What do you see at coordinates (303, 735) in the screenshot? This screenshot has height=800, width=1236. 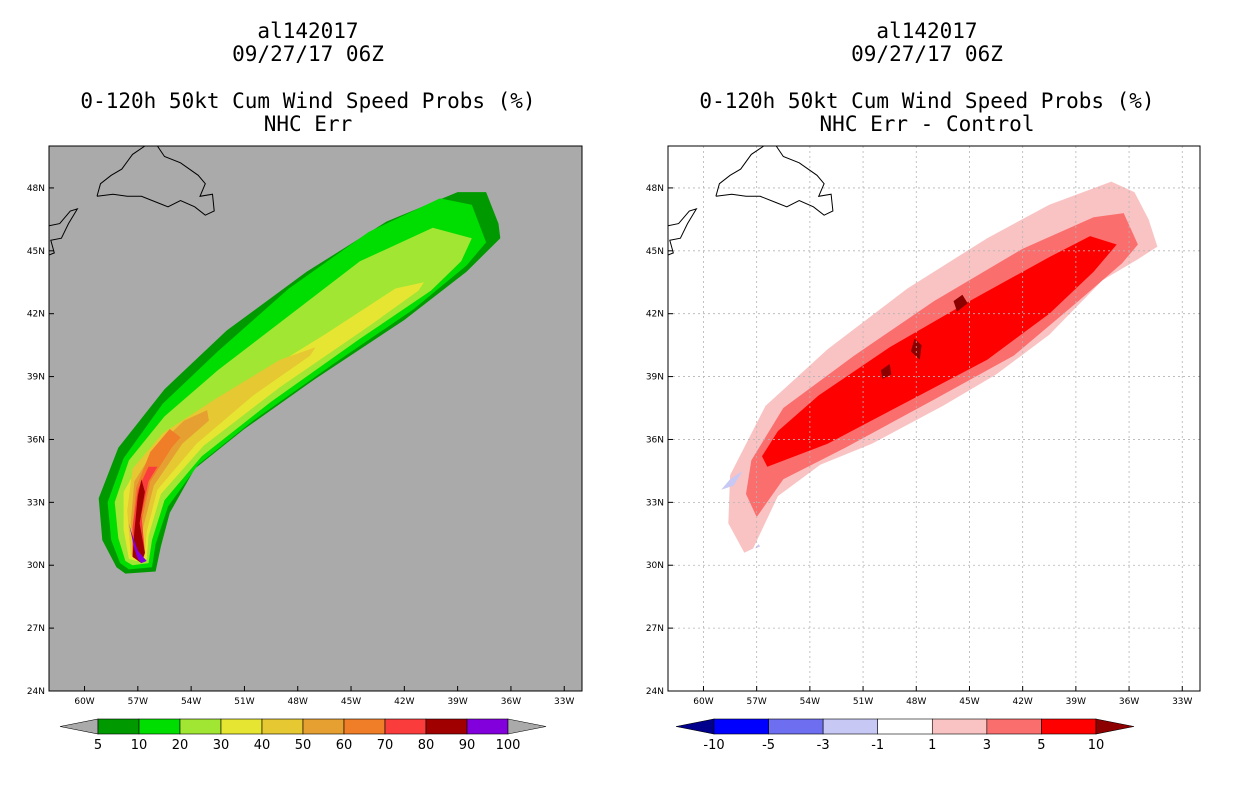 I see `left-colorbar: 5 10 20 30 40 50 60 70 80 90 100` at bounding box center [303, 735].